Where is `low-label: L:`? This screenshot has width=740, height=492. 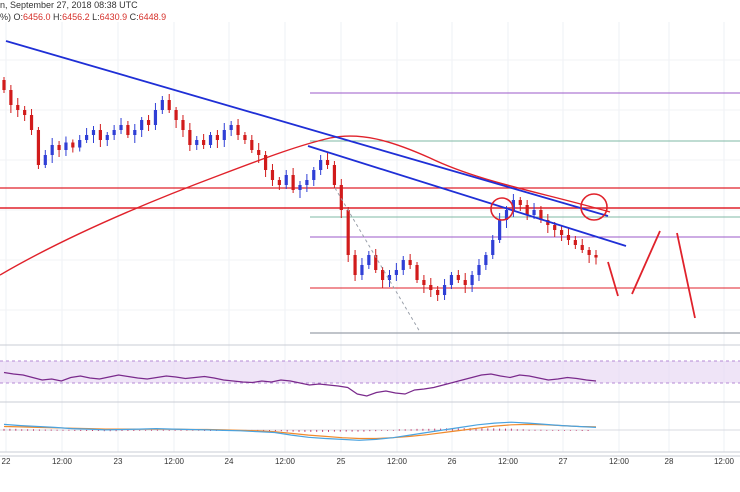 low-label: L: is located at coordinates (94, 17).